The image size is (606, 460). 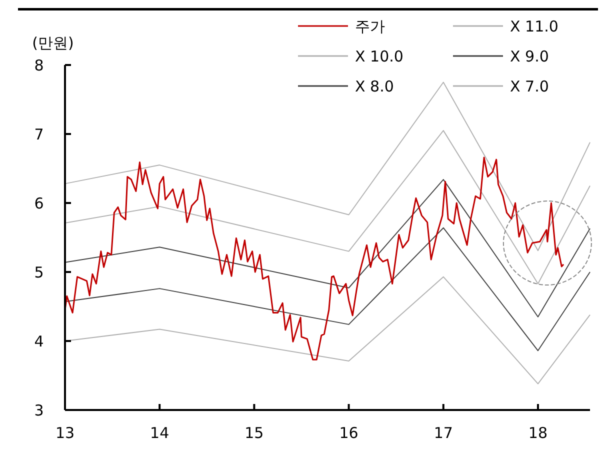 I want to click on x-tick-label: 15, so click(x=254, y=433).